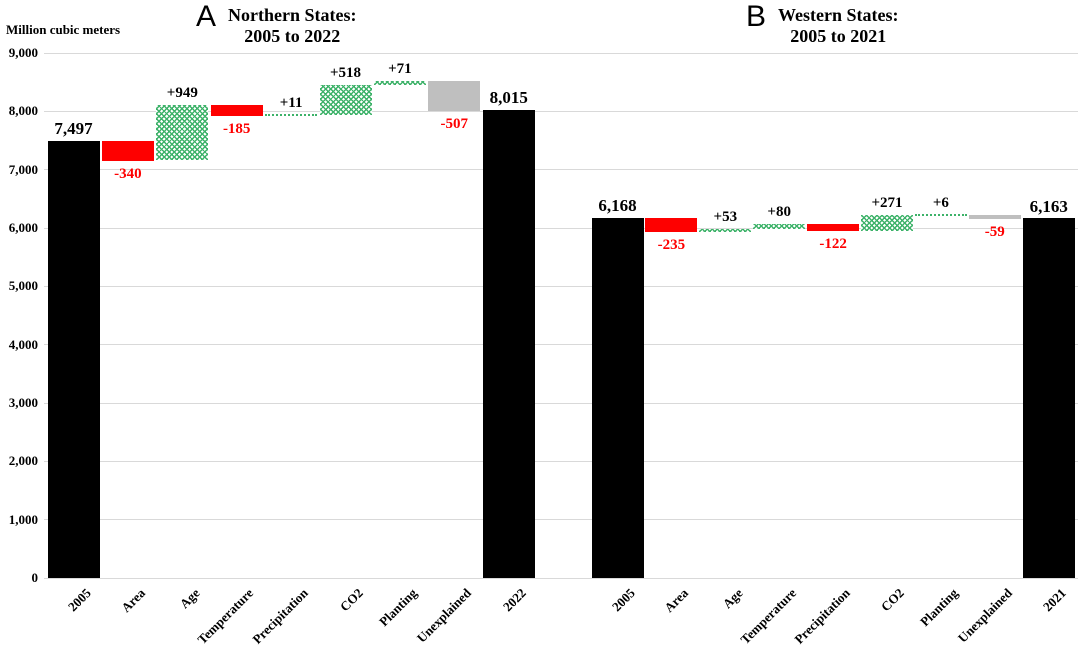 Image resolution: width=1080 pixels, height=670 pixels. I want to click on bar-b-planting, so click(940, 215).